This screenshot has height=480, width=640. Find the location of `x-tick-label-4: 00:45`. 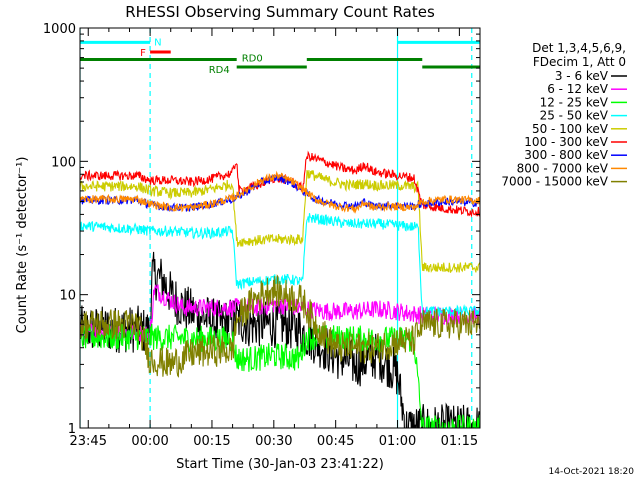

x-tick-label-4: 00:45 is located at coordinates (335, 441).